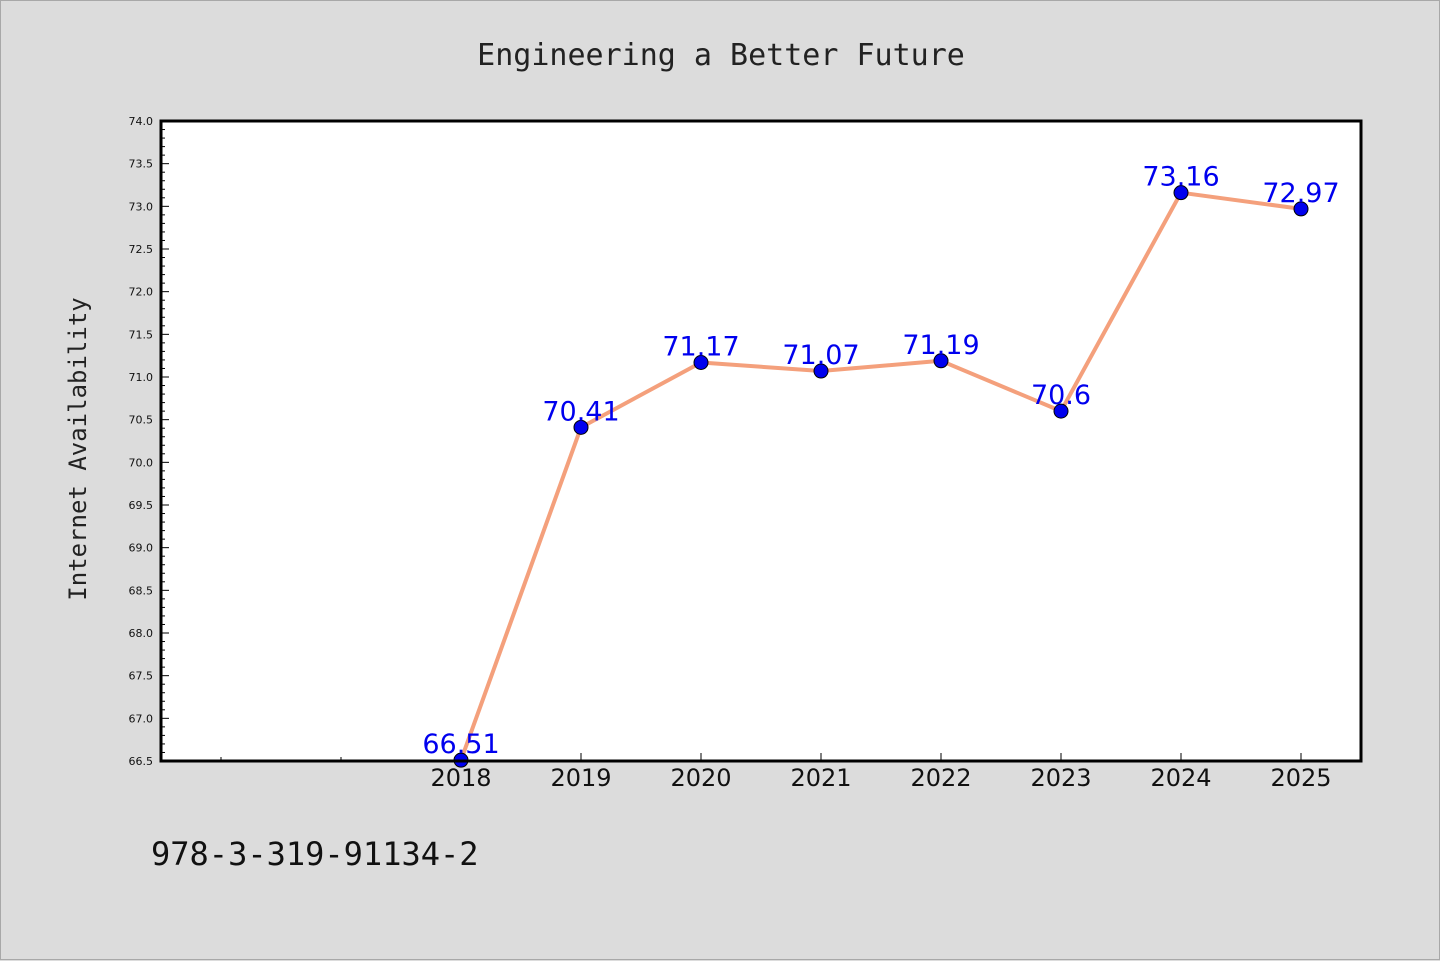 This screenshot has height=961, width=1440. Describe the element at coordinates (141, 633) in the screenshot. I see `y-tick-label: 68.0` at that location.